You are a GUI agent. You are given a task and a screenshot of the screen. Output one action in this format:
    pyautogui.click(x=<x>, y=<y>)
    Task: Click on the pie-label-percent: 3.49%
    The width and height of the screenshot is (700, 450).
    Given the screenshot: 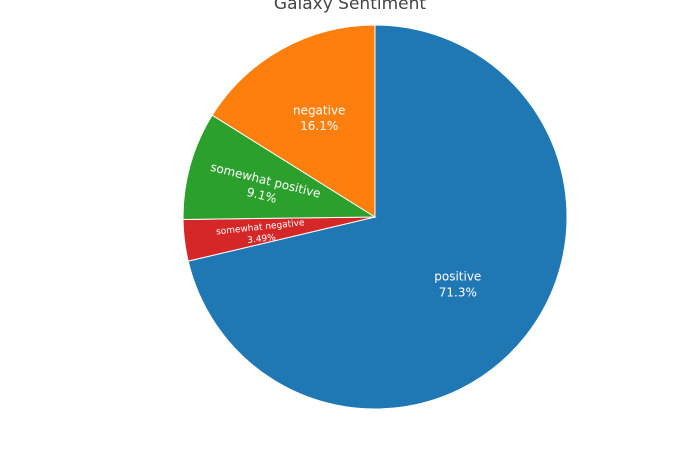 What is the action you would take?
    pyautogui.click(x=262, y=239)
    